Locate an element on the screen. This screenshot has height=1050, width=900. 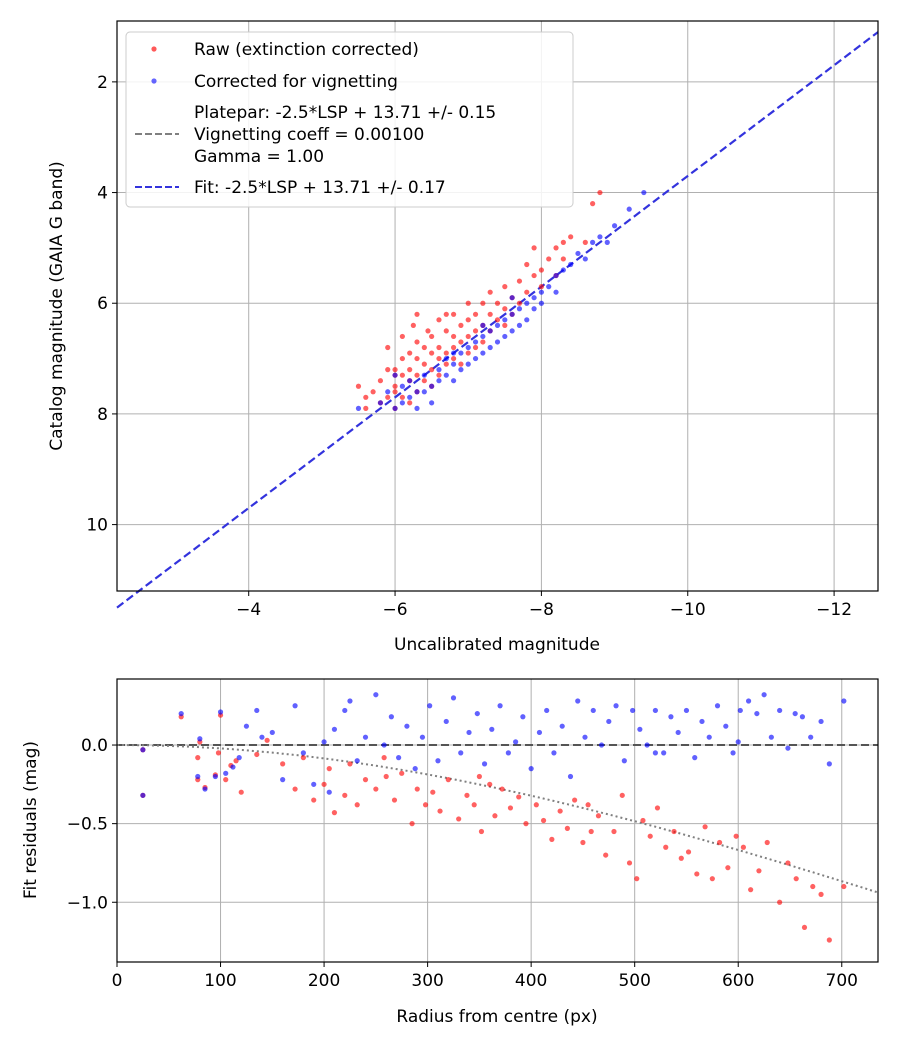
y-tick-label: 8 is located at coordinates (102, 415).